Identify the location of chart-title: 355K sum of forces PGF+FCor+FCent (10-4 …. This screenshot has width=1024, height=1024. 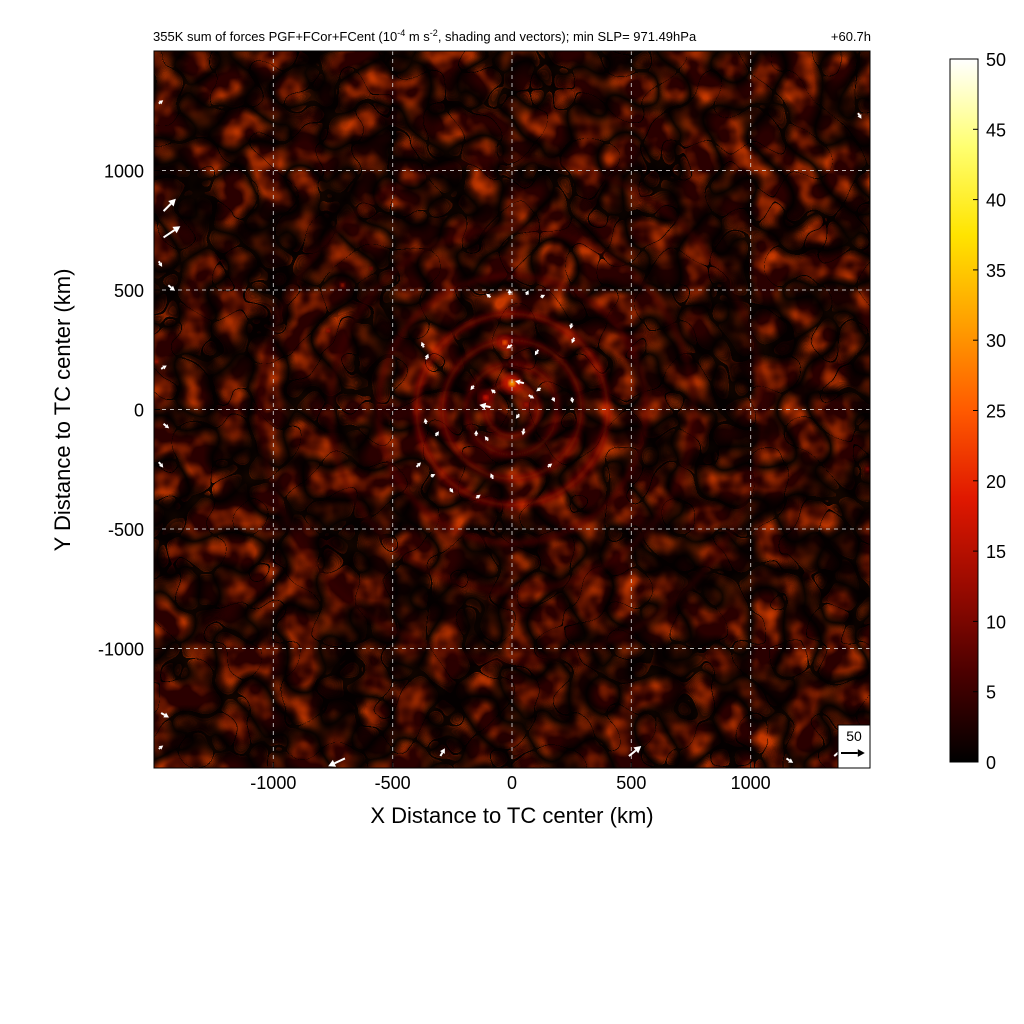
(425, 36).